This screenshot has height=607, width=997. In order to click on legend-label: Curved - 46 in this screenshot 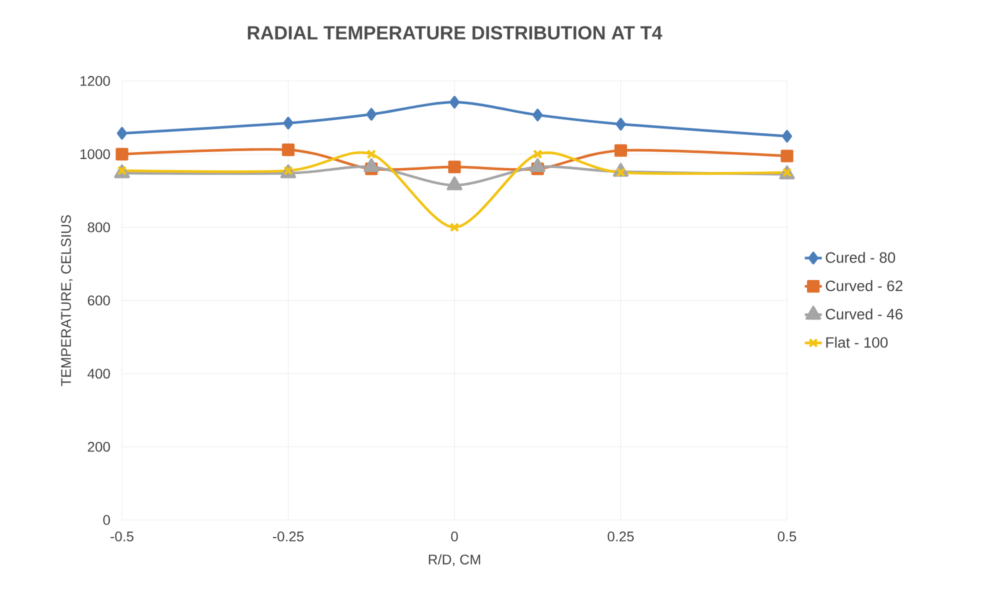, I will do `click(864, 314)`.